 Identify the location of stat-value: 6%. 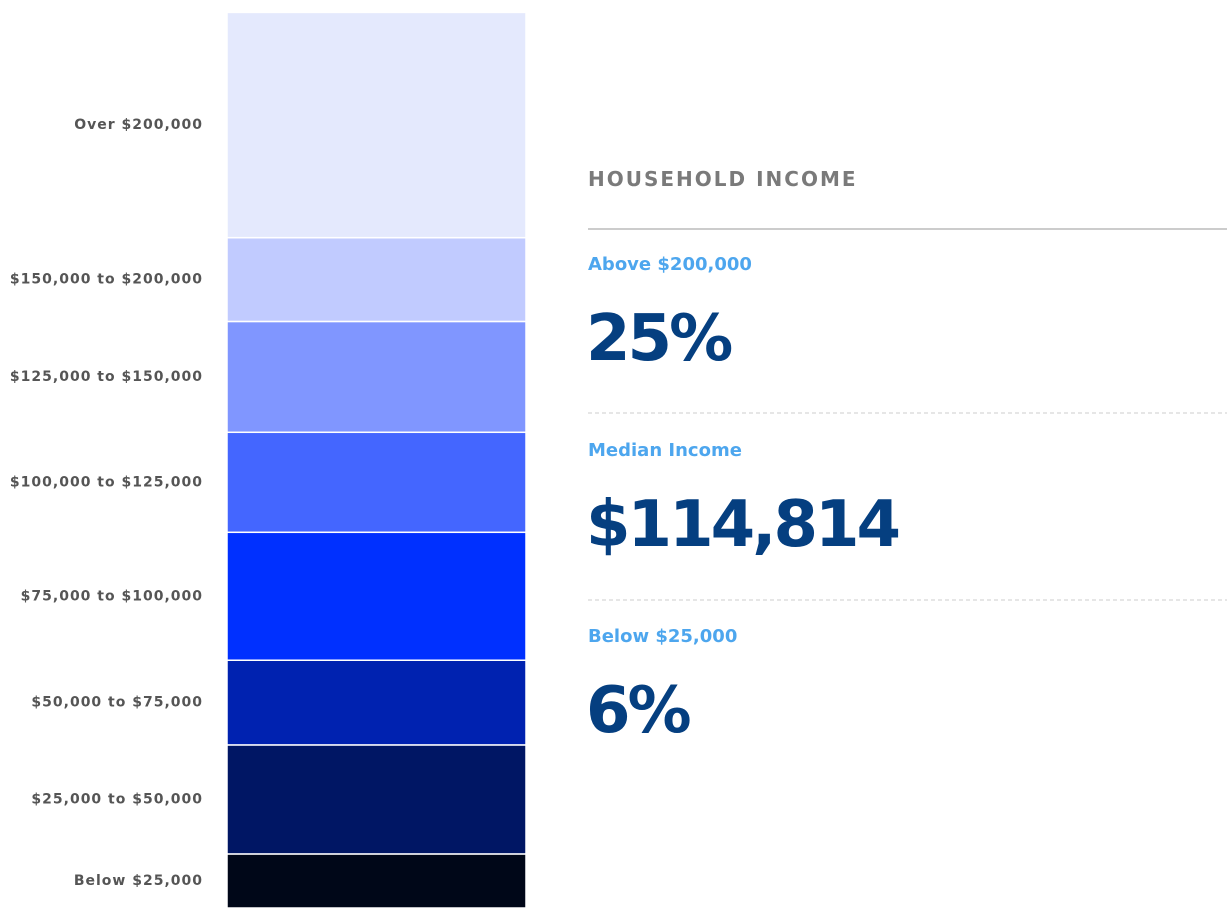
(638, 711).